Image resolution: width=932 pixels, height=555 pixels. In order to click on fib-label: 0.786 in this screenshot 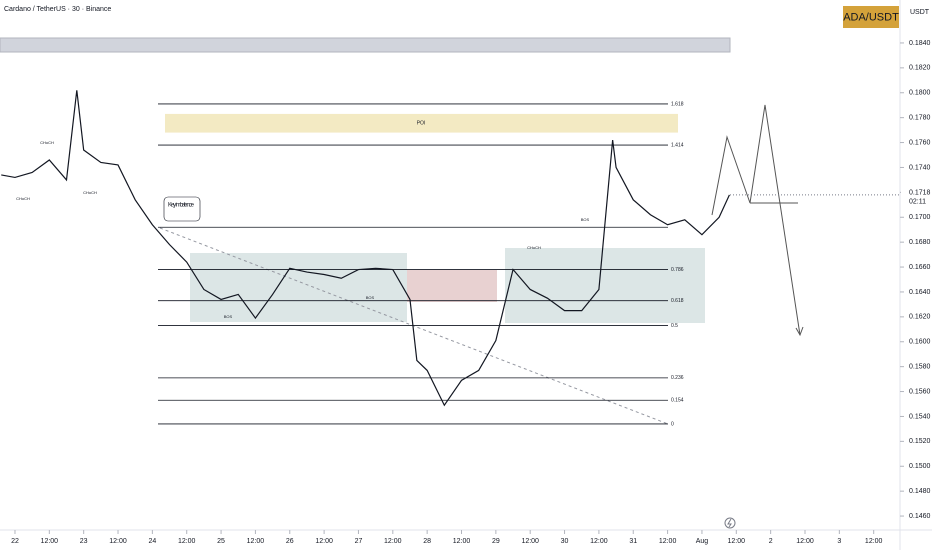, I will do `click(677, 270)`.